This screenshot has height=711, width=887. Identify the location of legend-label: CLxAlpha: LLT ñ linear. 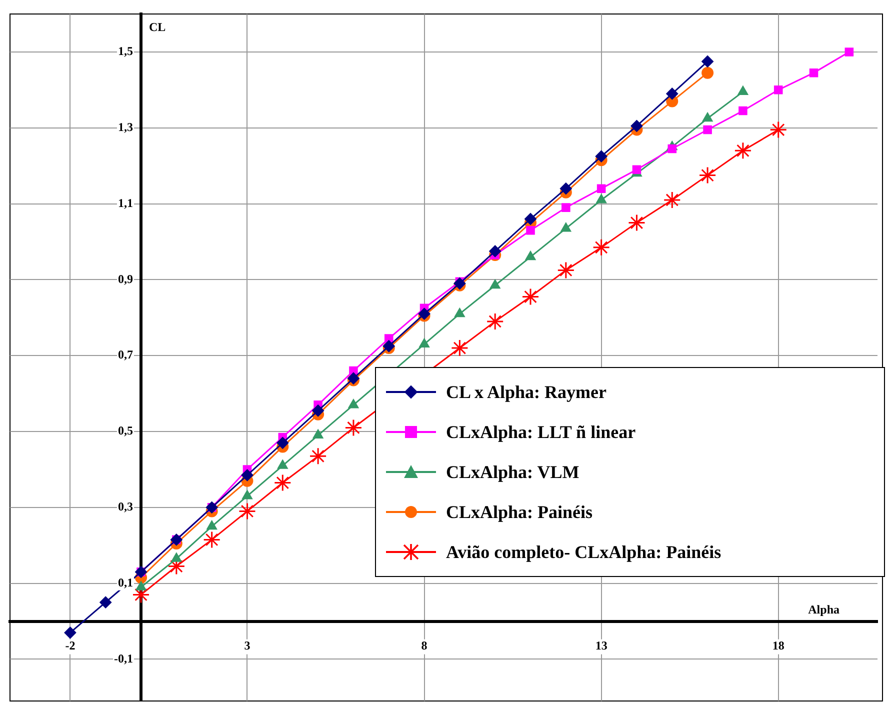
(541, 432).